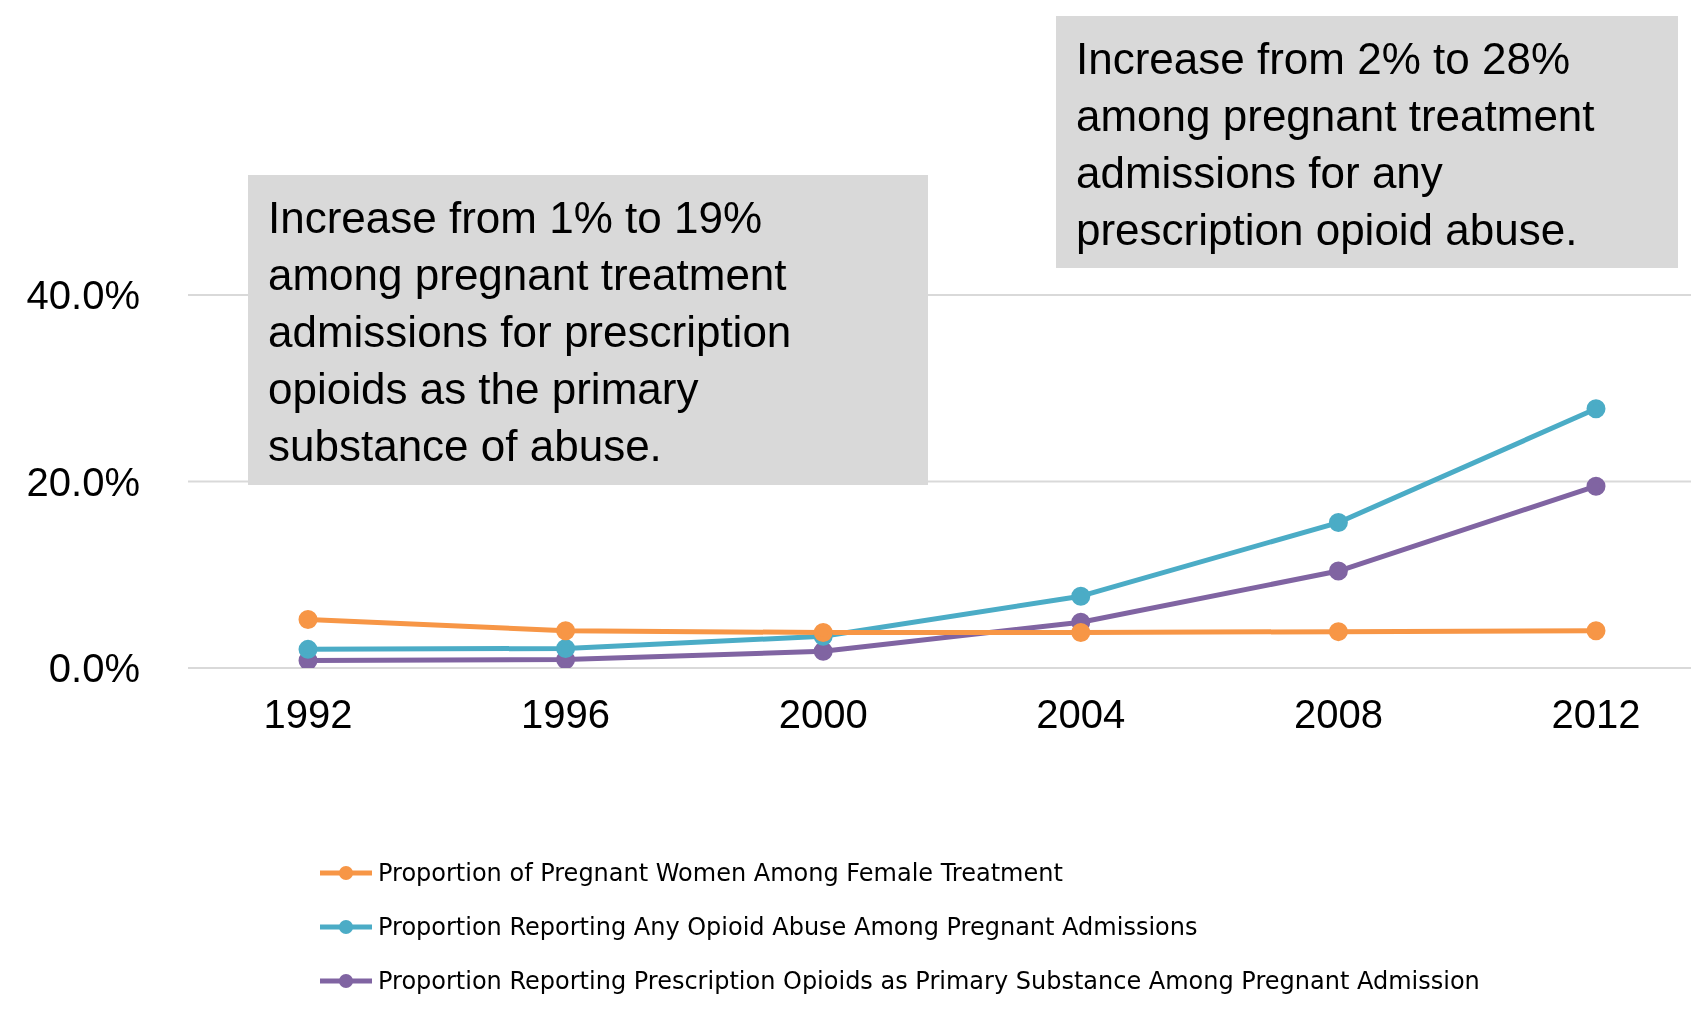 Image resolution: width=1699 pixels, height=1009 pixels. Describe the element at coordinates (823, 714) in the screenshot. I see `x-tick-label: 2000` at that location.